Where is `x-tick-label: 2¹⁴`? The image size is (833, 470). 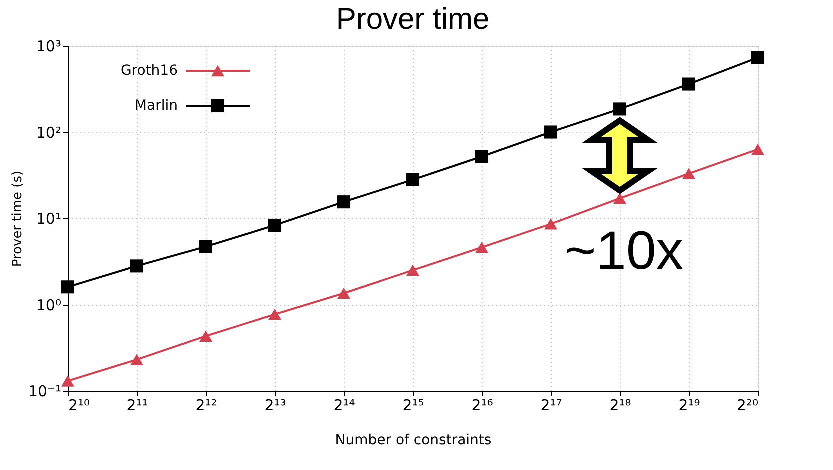
x-tick-label: 2¹⁴ is located at coordinates (345, 405).